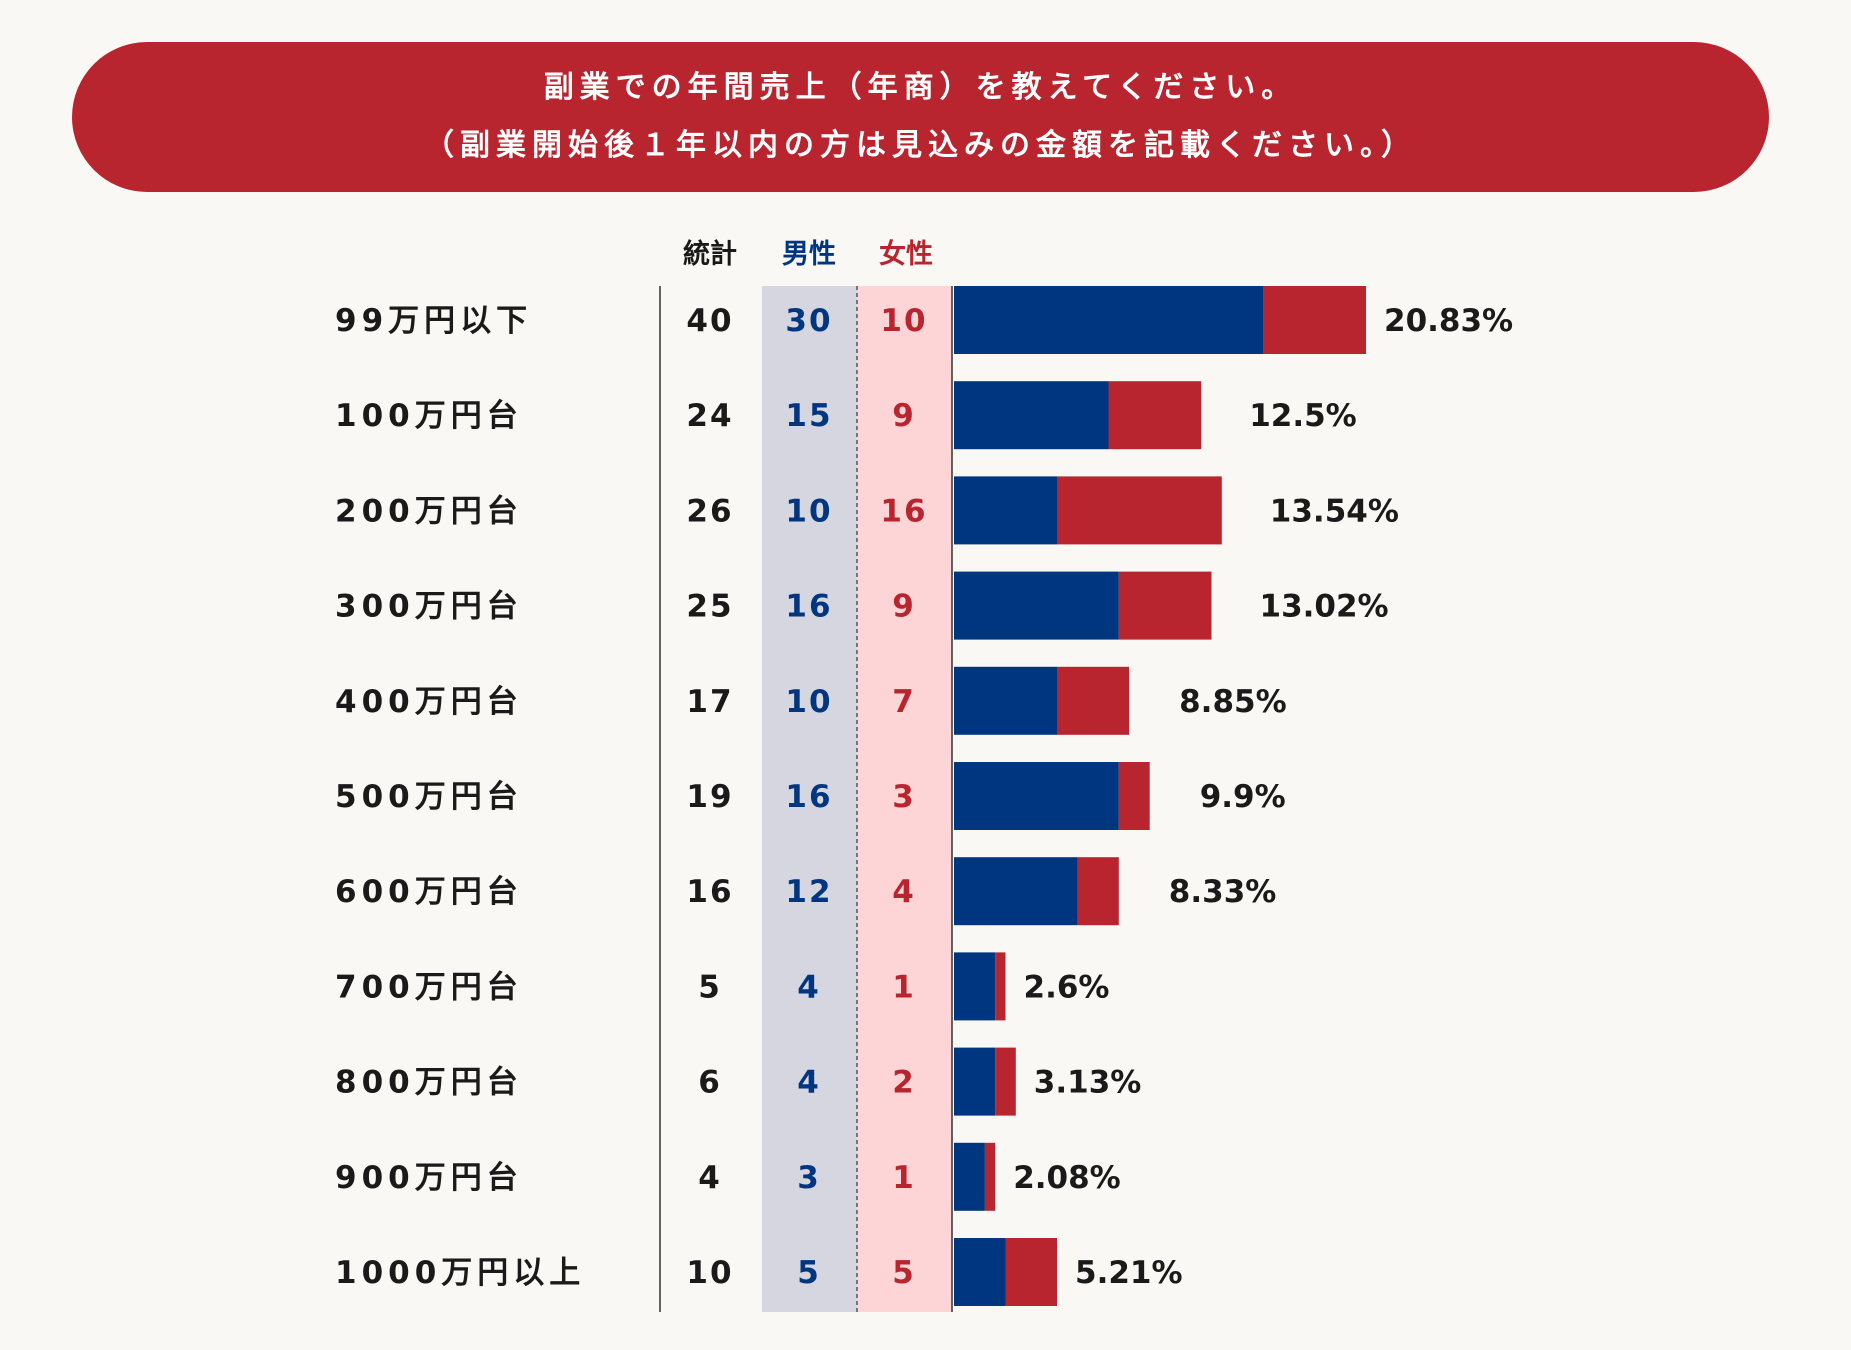 This screenshot has height=1350, width=1851. I want to click on category-label: 600万円台, so click(429, 892).